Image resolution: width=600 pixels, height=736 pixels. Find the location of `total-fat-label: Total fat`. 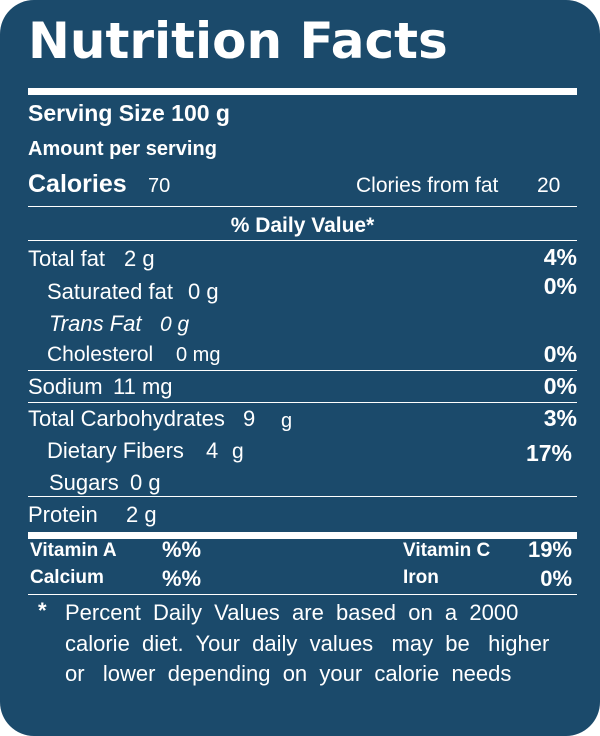

total-fat-label: Total fat is located at coordinates (67, 258).